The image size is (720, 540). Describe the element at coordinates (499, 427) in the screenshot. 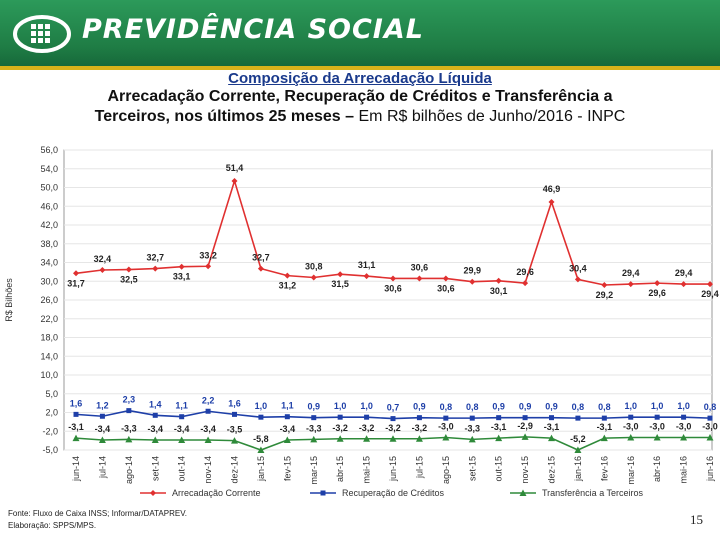

I see `data-label: -3,1` at that location.